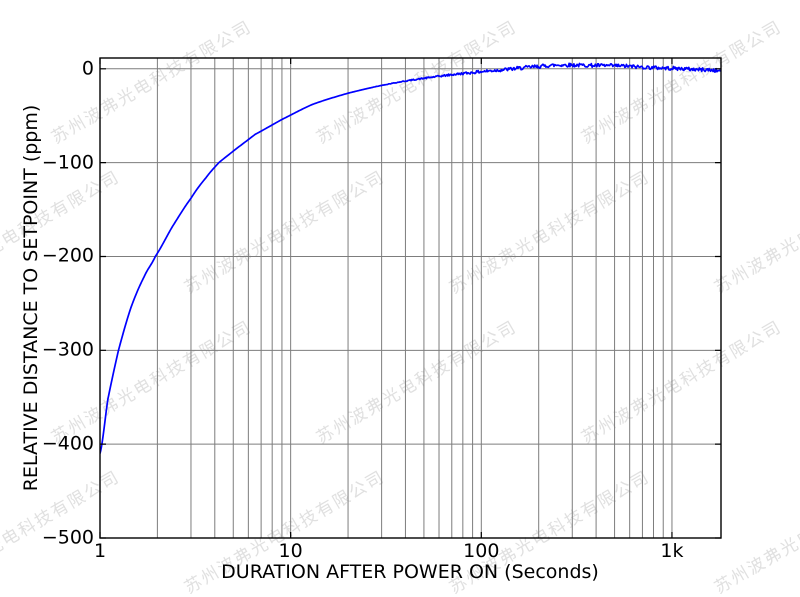  I want to click on y-tick-label: −500, so click(67, 537).